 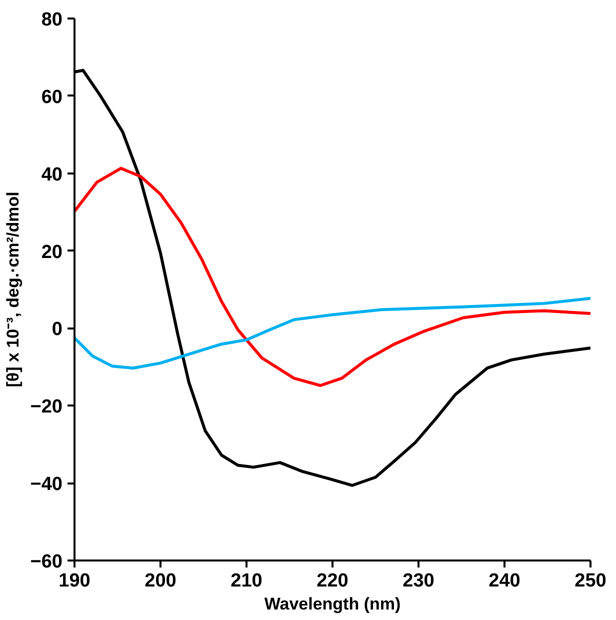 What do you see at coordinates (57, 329) in the screenshot?
I see `y-tick-label: 0` at bounding box center [57, 329].